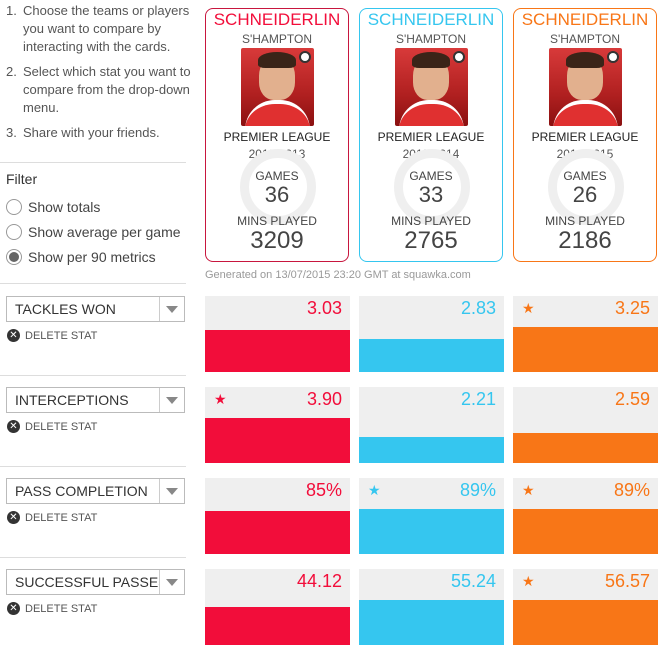  What do you see at coordinates (95, 309) in the screenshot?
I see `stat-dropdown: TACKLES WON` at bounding box center [95, 309].